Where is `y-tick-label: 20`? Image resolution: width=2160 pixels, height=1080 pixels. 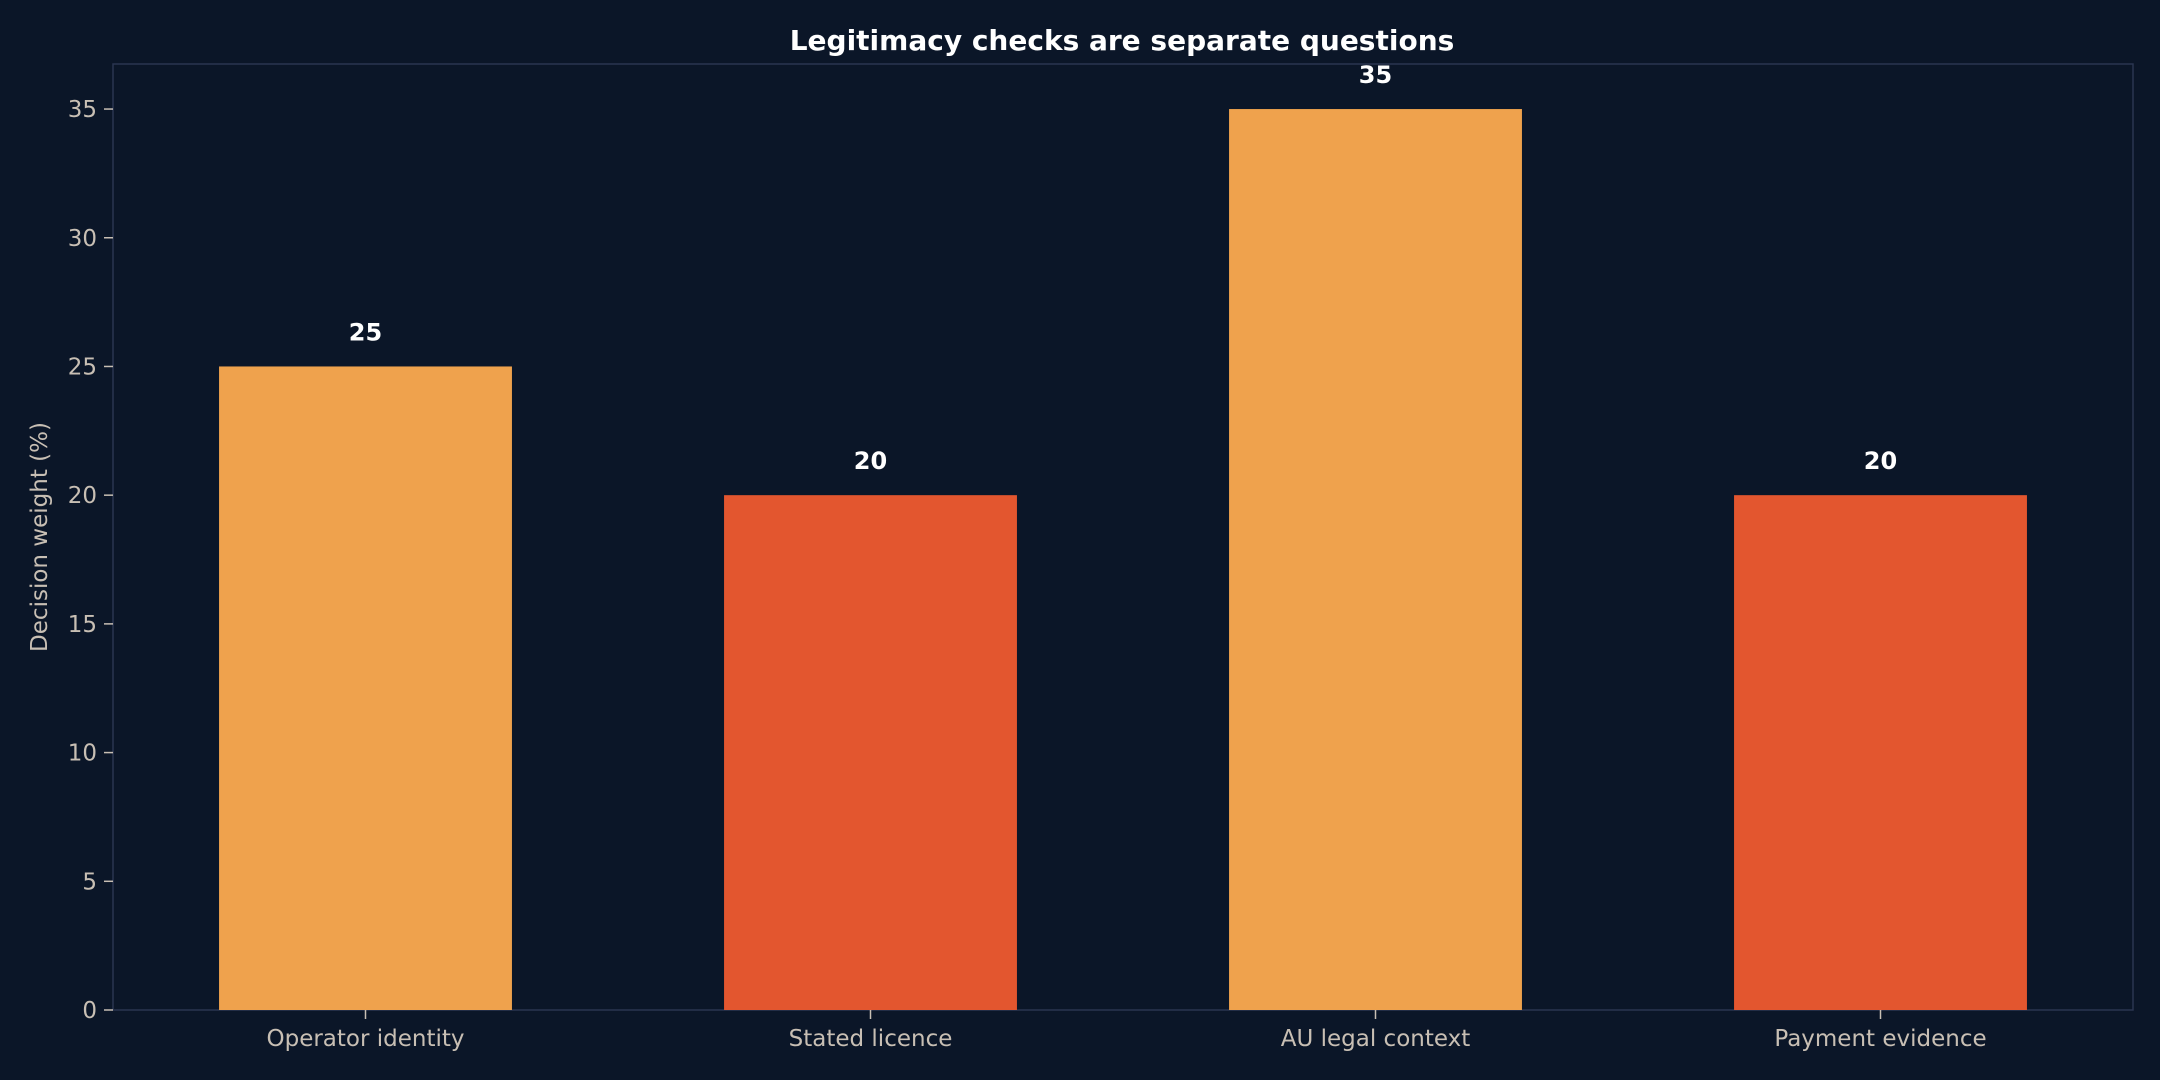 y-tick-label: 20 is located at coordinates (82, 496).